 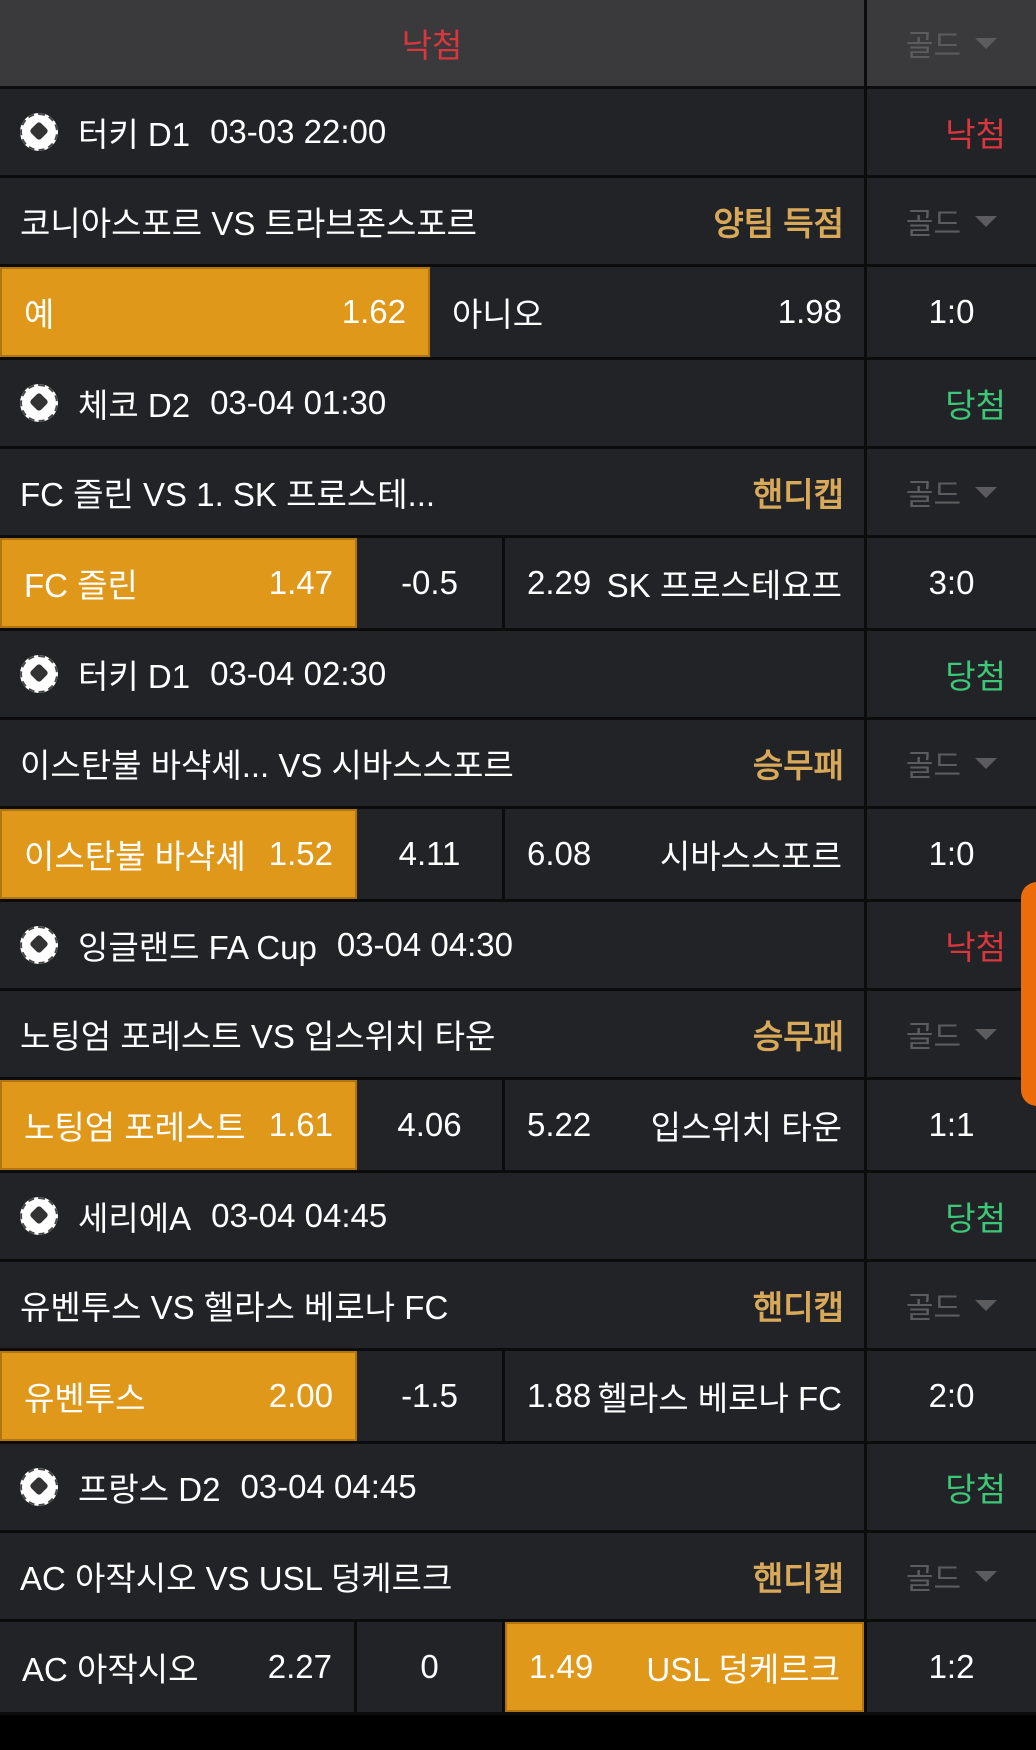 What do you see at coordinates (431, 854) in the screenshot?
I see `odds-option: 4.11` at bounding box center [431, 854].